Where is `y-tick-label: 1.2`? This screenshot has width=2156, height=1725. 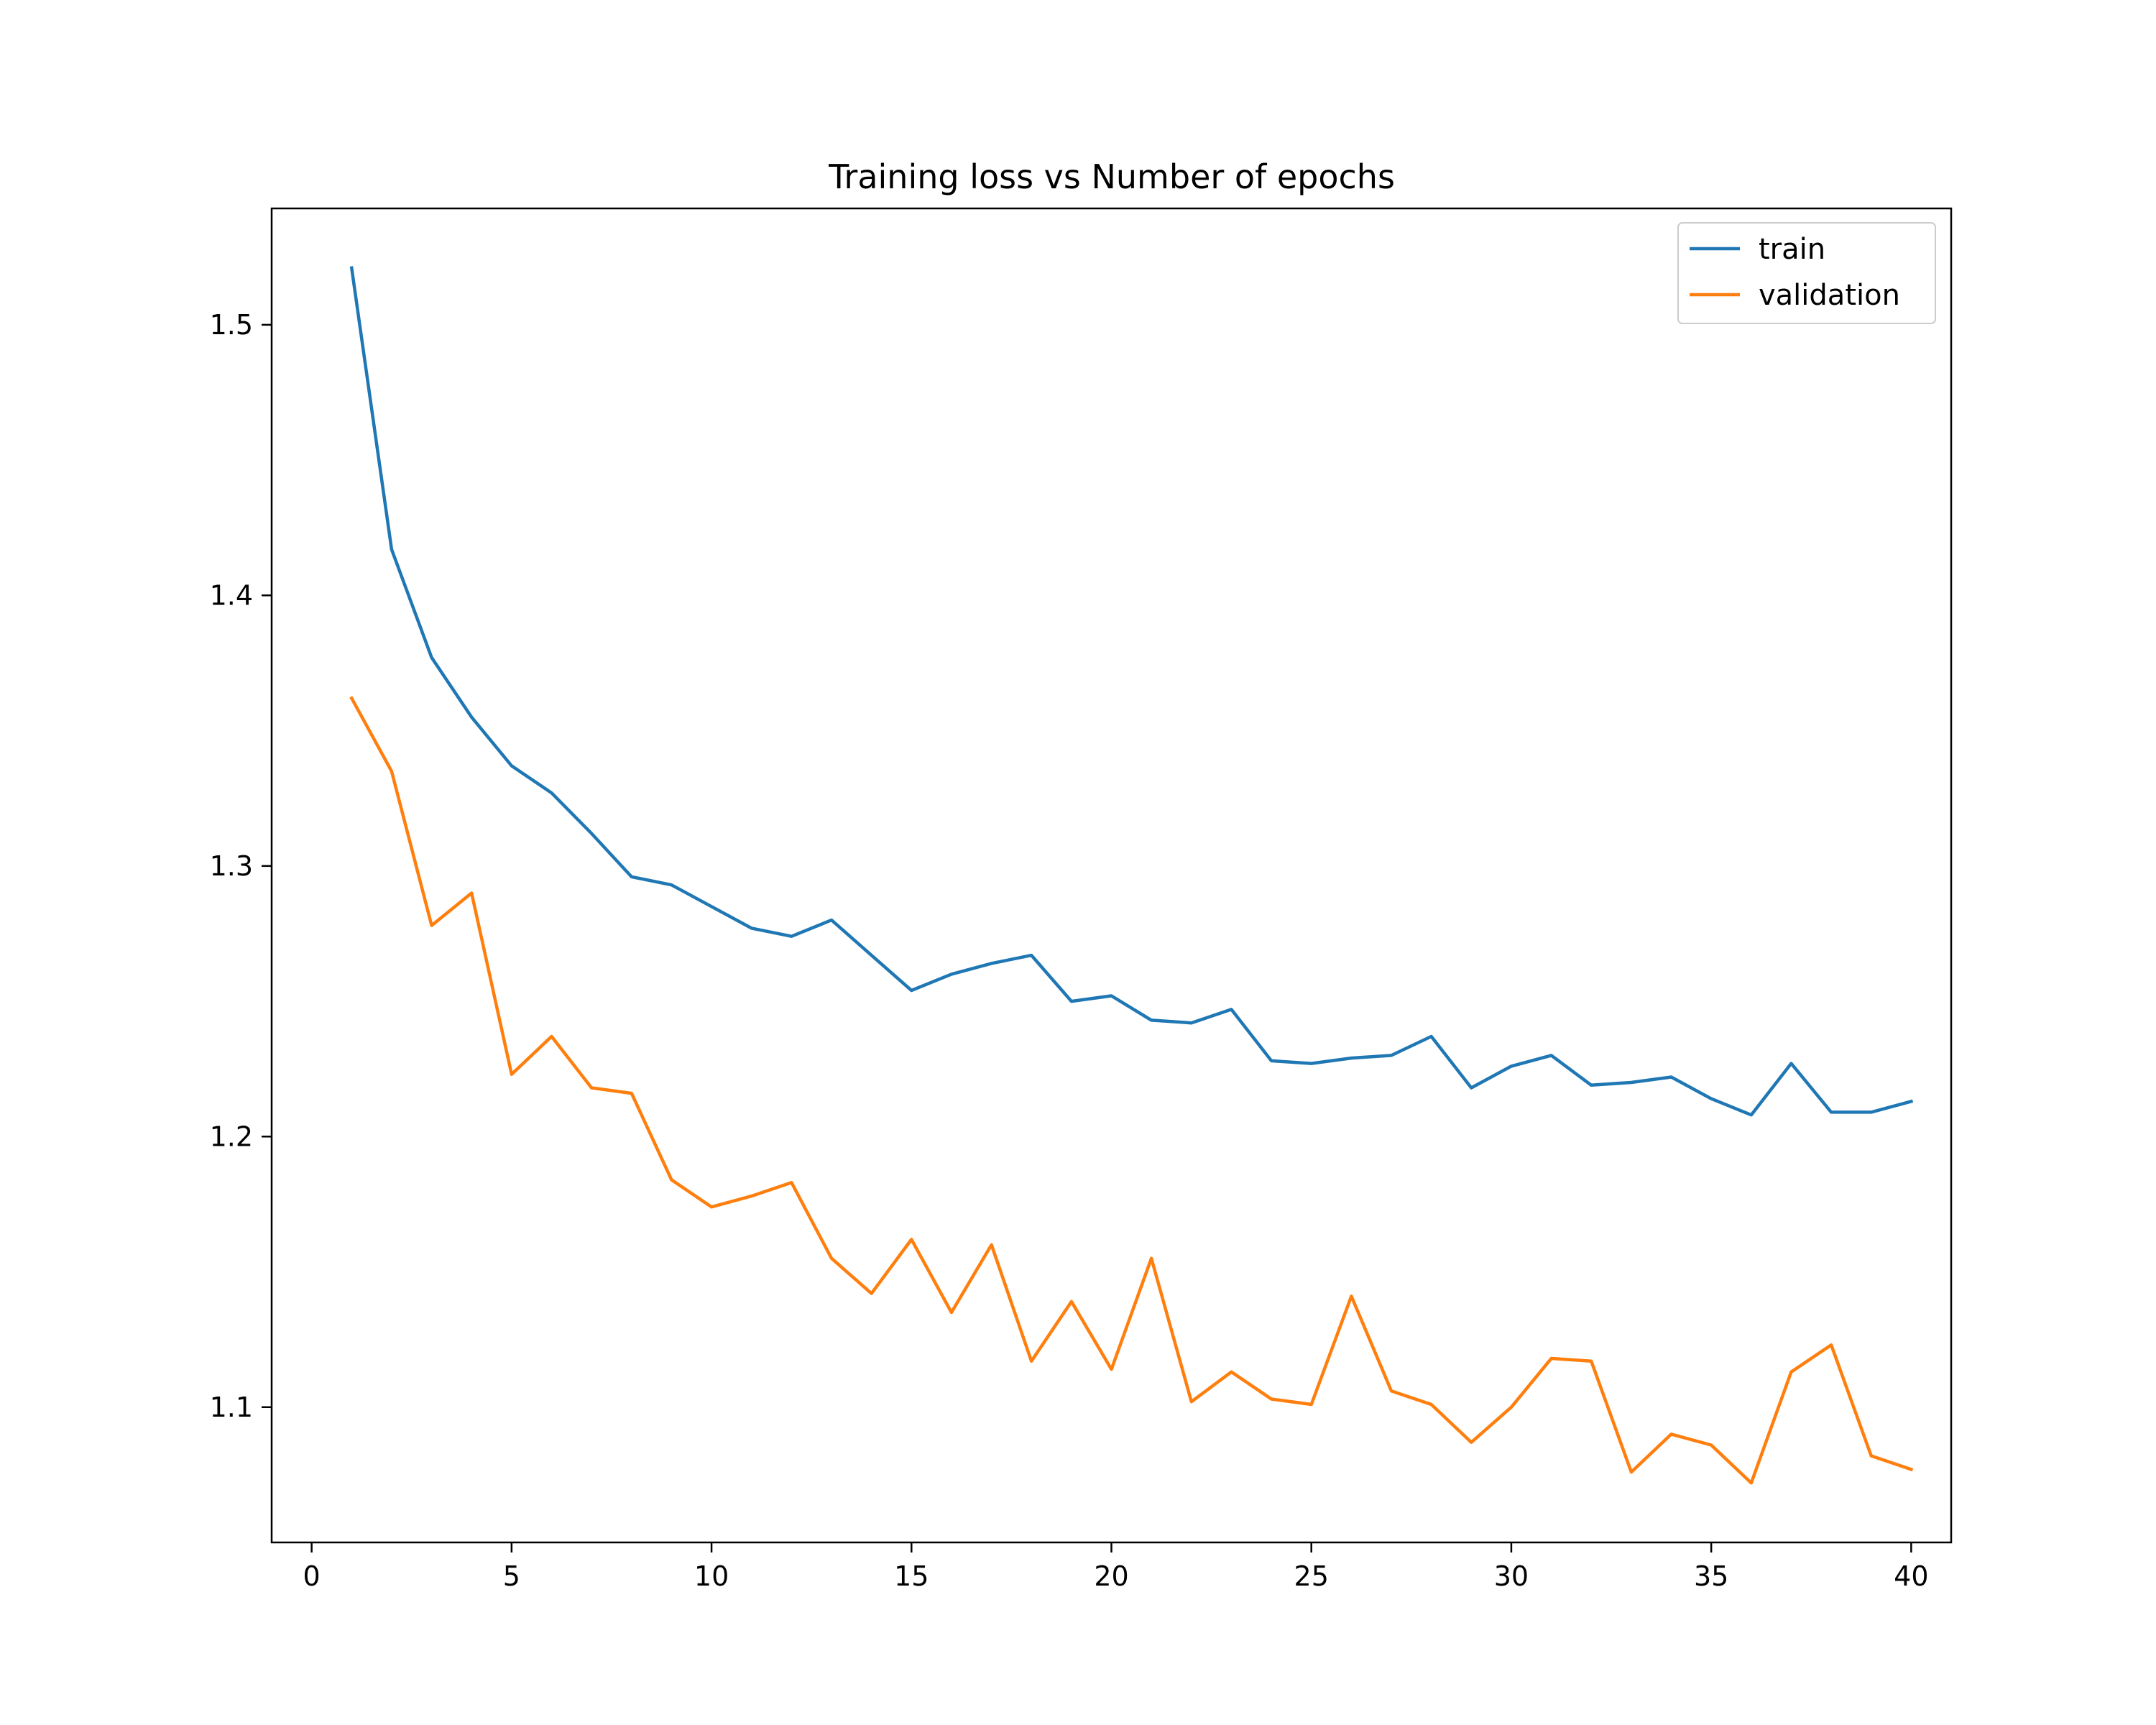 y-tick-label: 1.2 is located at coordinates (232, 1136).